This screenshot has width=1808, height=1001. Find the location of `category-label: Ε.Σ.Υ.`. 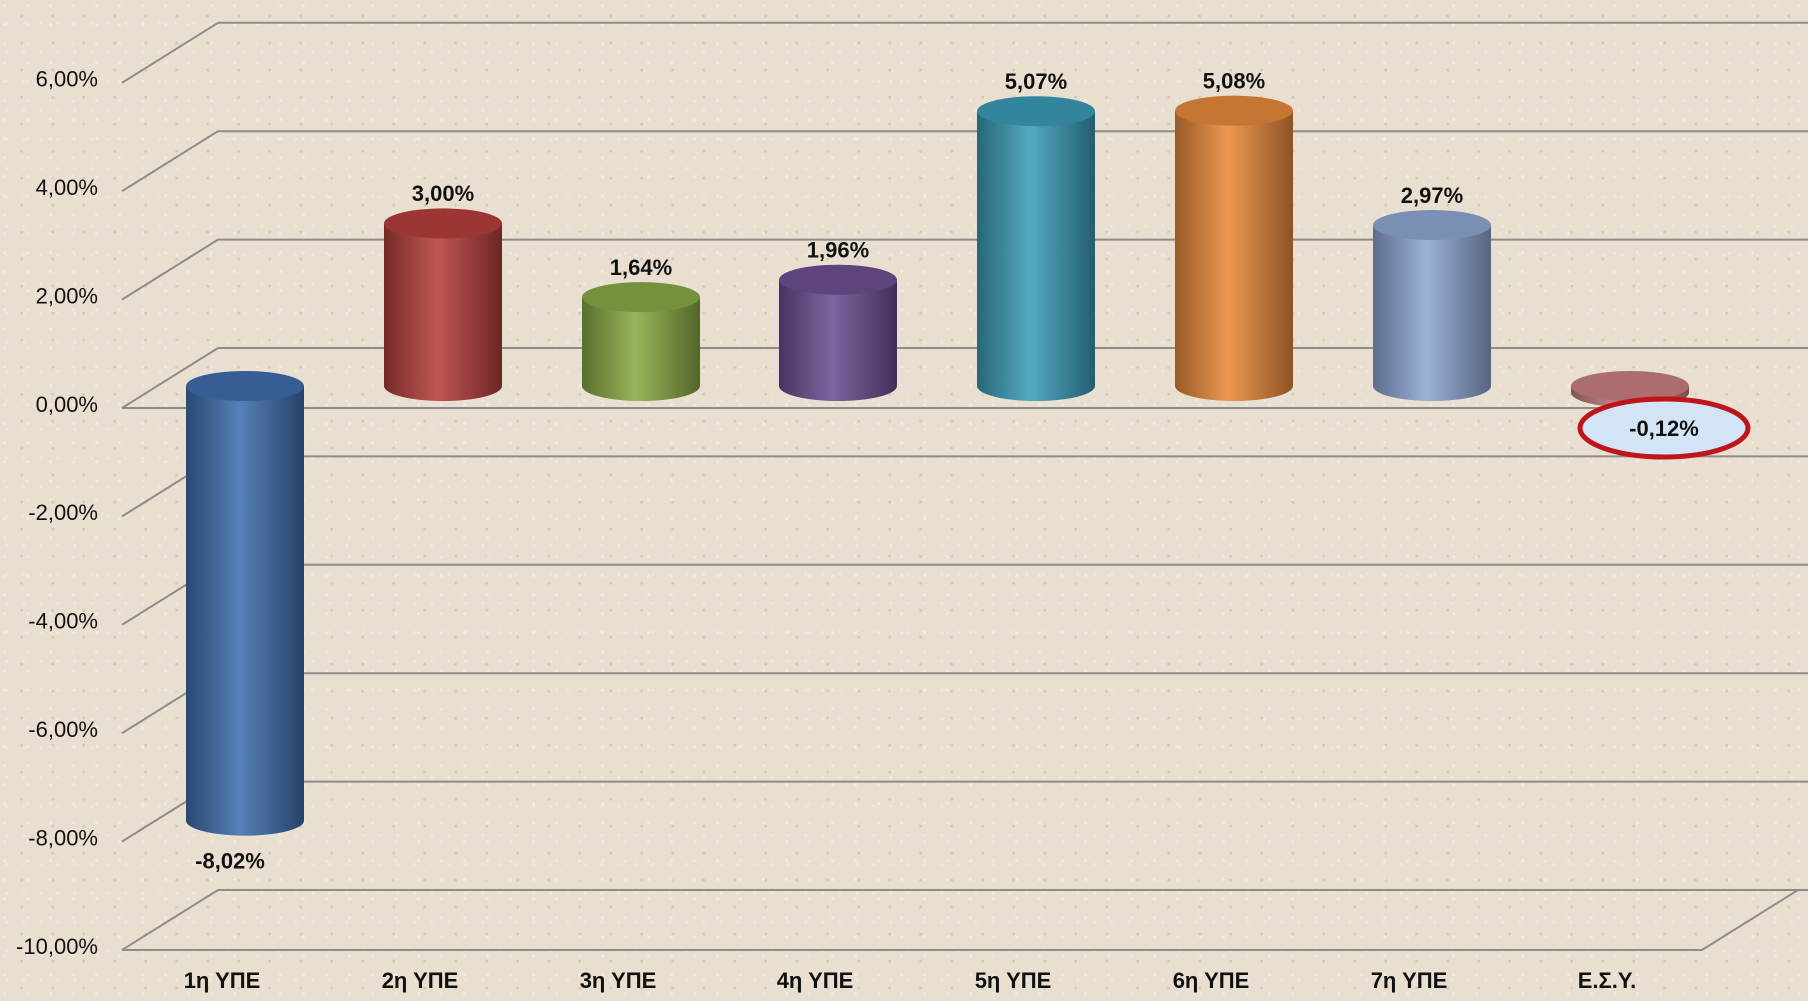

category-label: Ε.Σ.Υ. is located at coordinates (1607, 980).